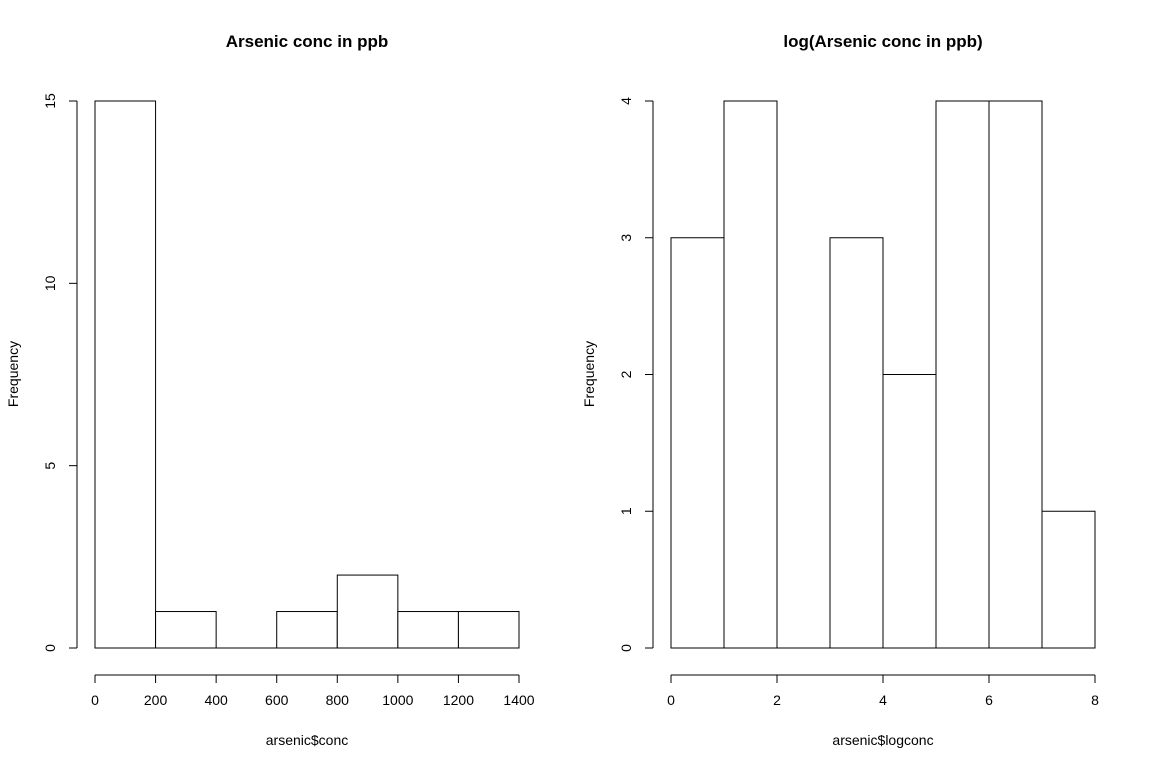 The image size is (1152, 768). Describe the element at coordinates (307, 740) in the screenshot. I see `x-axis-label: arsenic$conc` at that location.